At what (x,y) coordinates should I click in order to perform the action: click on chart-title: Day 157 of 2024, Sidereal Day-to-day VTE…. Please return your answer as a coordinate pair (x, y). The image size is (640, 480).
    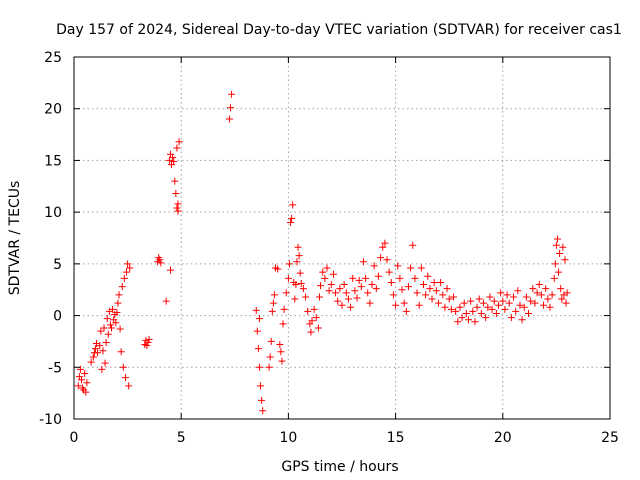
    Looking at the image, I should click on (339, 30).